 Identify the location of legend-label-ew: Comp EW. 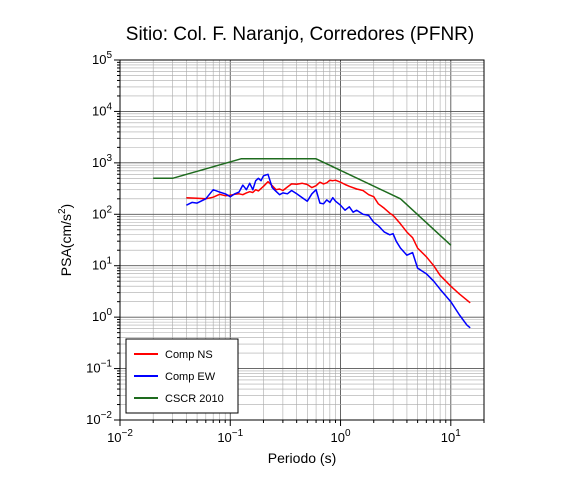
(190, 377).